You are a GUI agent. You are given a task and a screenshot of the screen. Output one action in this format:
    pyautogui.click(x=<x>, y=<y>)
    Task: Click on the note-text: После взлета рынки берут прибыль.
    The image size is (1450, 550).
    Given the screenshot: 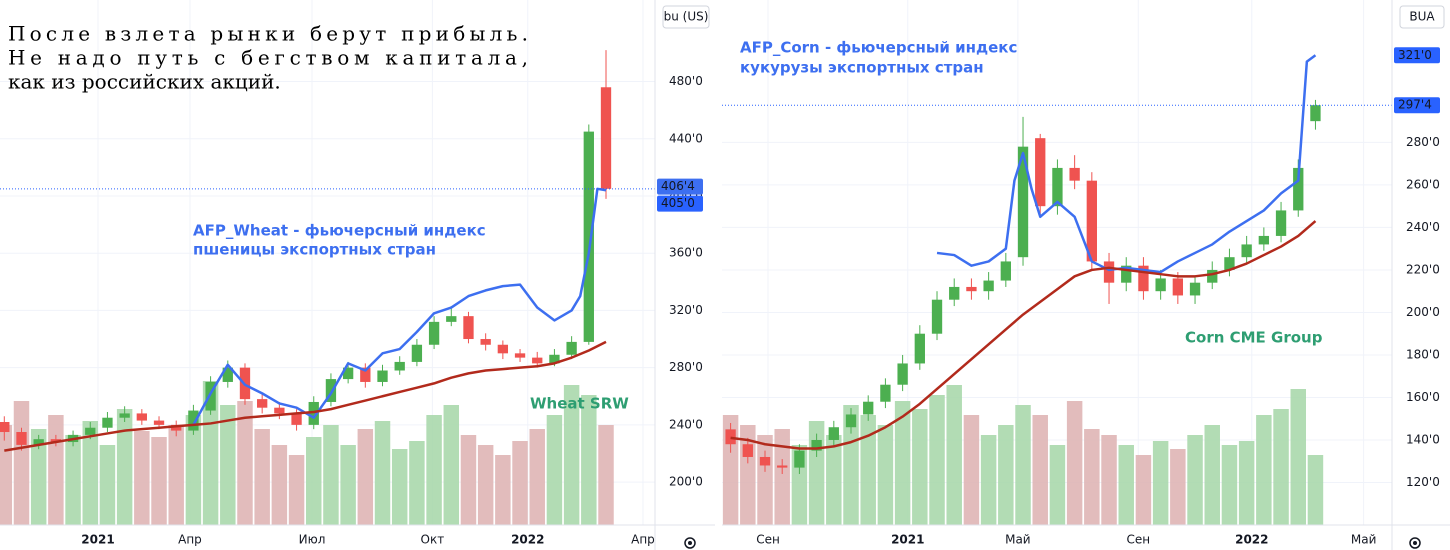 What is the action you would take?
    pyautogui.click(x=268, y=34)
    